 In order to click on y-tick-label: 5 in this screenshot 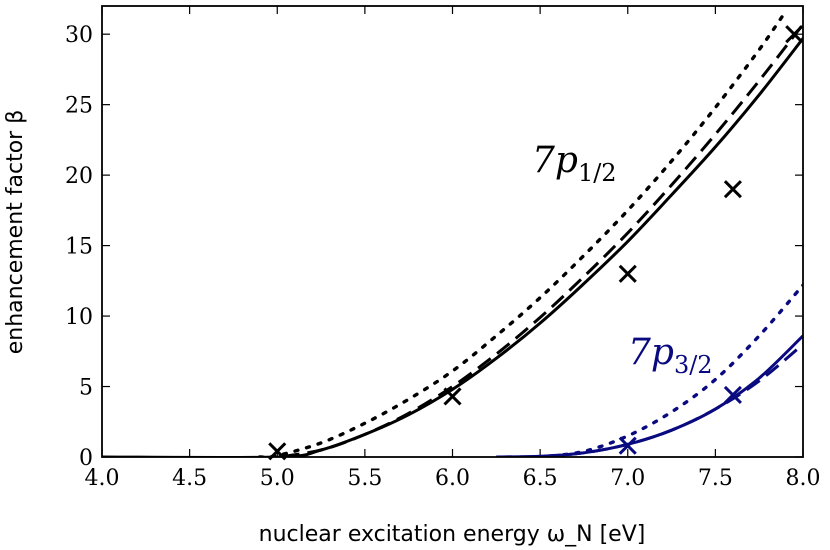, I will do `click(86, 388)`.